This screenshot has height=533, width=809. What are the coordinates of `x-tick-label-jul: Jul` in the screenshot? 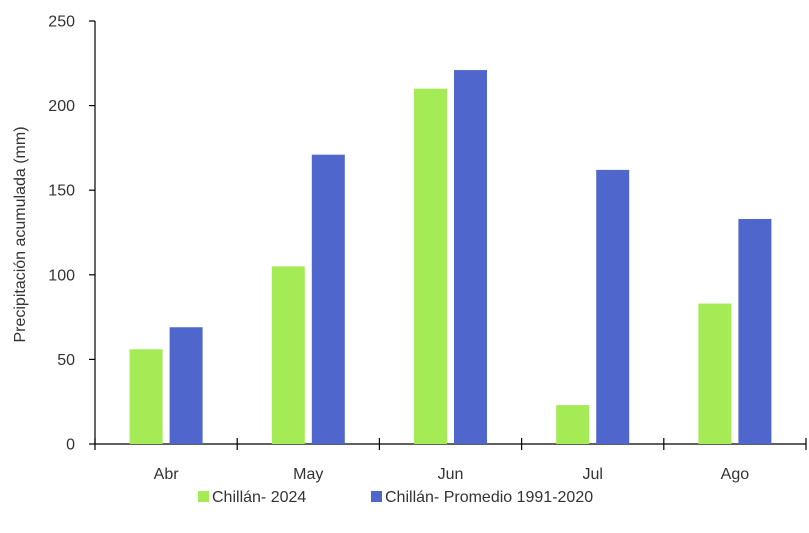 It's located at (592, 474).